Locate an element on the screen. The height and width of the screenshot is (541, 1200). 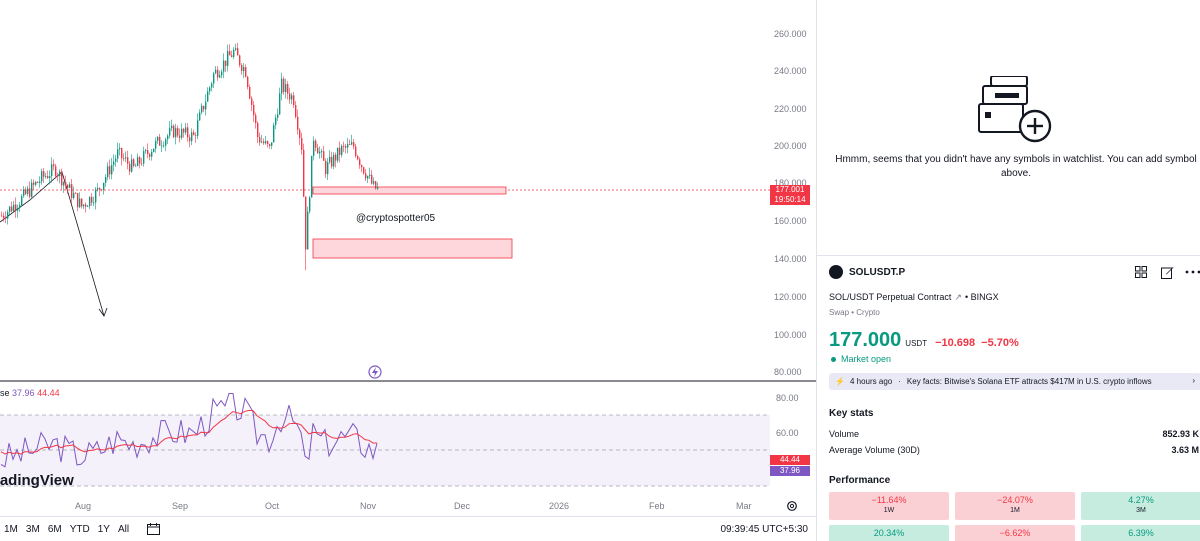
utc-clock: 09:39:45 UTC+5:30 is located at coordinates (764, 529).